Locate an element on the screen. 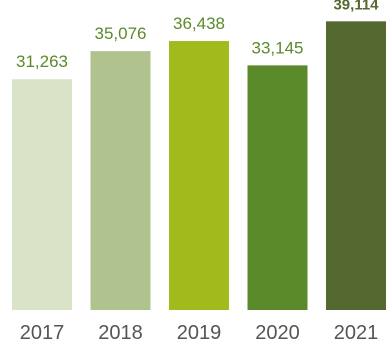 The image size is (386, 354). value-label-2019: 36,438 is located at coordinates (199, 23).